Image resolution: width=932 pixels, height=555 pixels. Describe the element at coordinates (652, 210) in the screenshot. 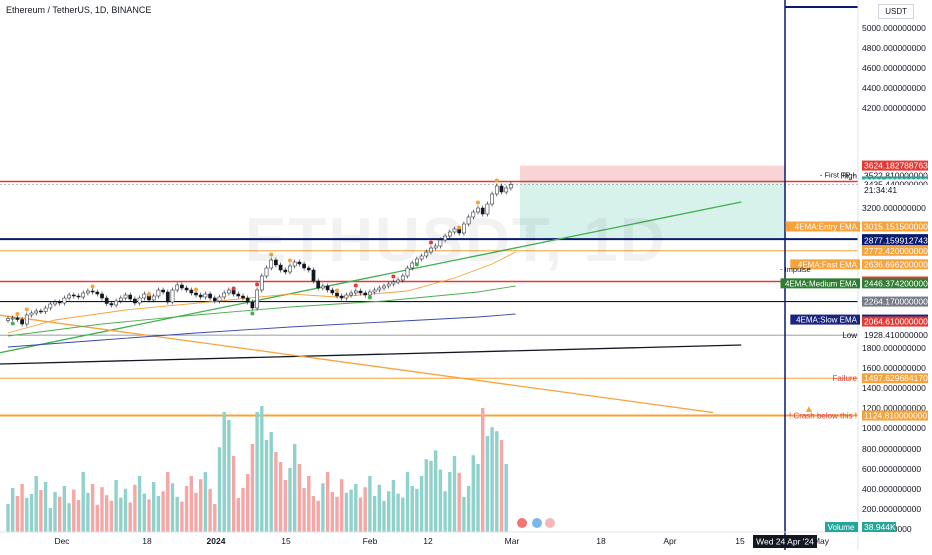

I see `target-zone` at that location.